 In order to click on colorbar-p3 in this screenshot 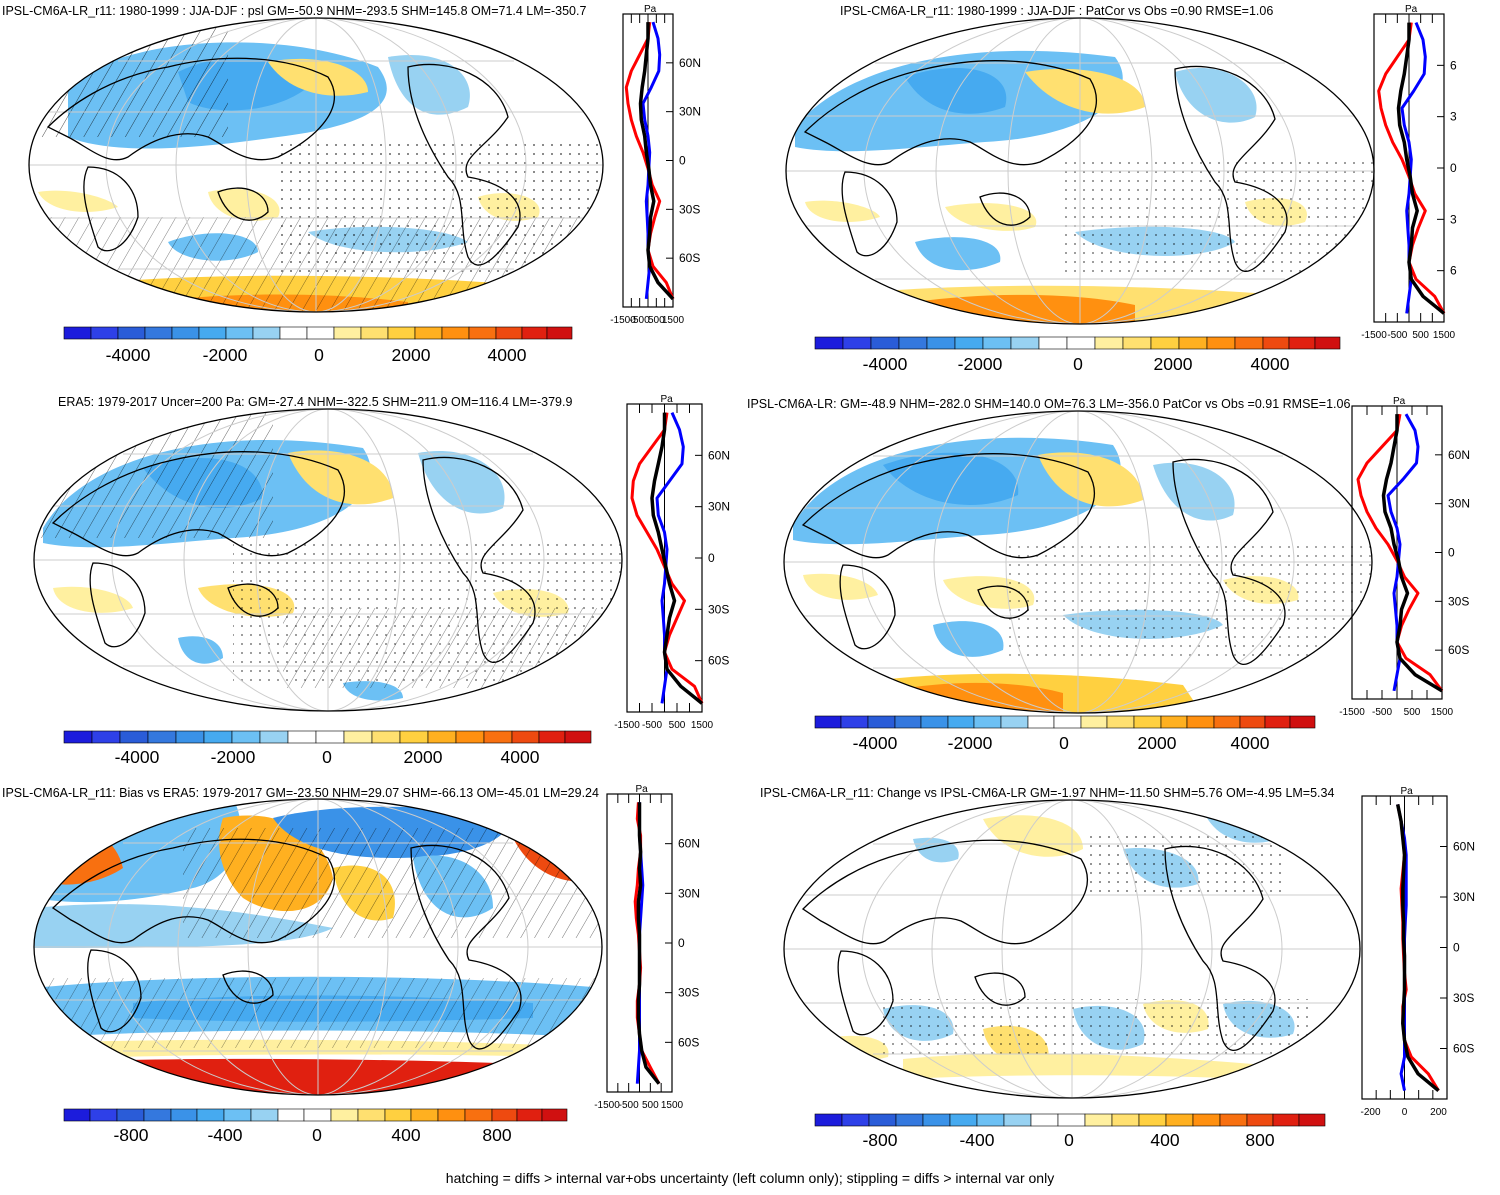, I will do `click(327, 737)`.